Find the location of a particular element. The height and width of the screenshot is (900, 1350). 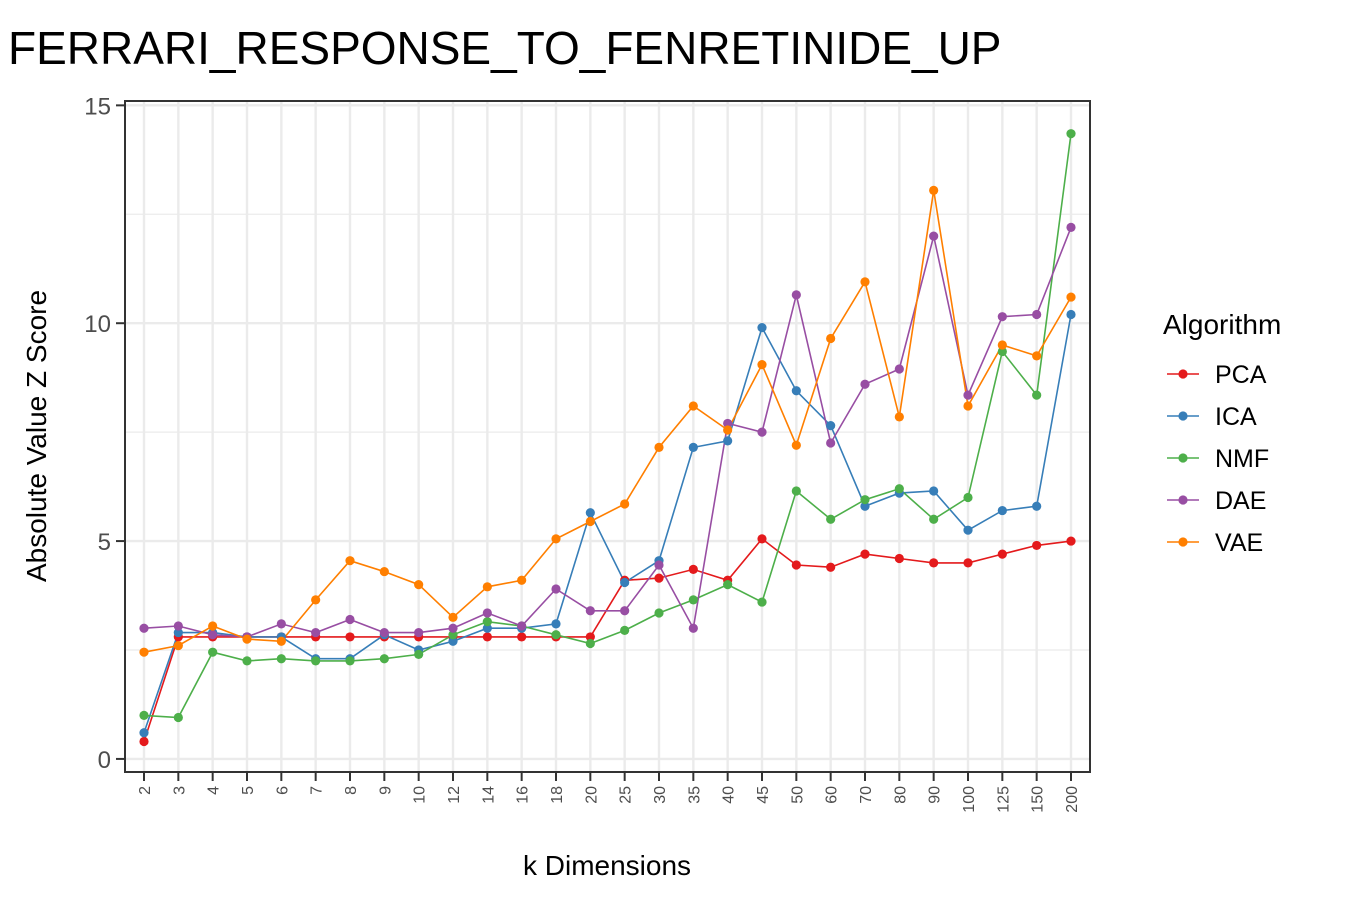

x-tick-label: 40 is located at coordinates (729, 795).